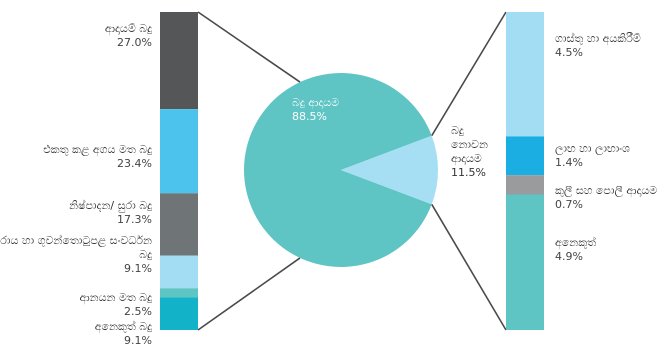  What do you see at coordinates (592, 155) in the screenshot?
I see `right-label-profits: ලාභ හා ලාභාංශ 1.4%` at bounding box center [592, 155].